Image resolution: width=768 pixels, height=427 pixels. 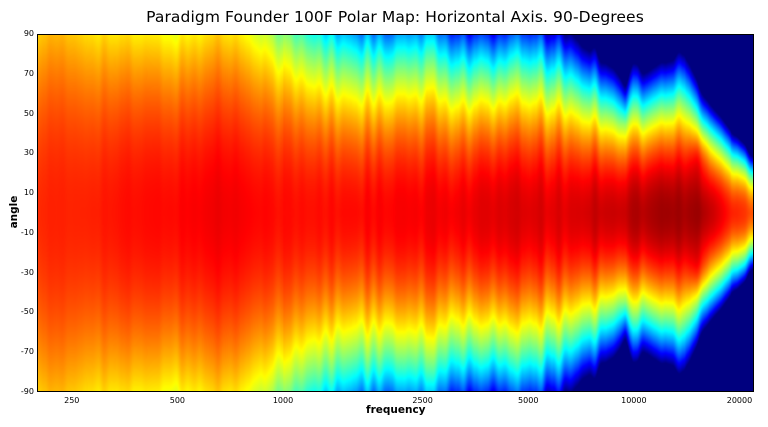 I want to click on x-tick-label: 1000, so click(x=283, y=400).